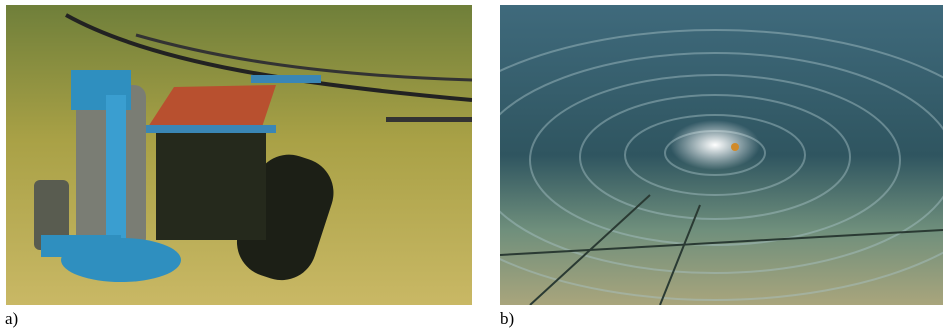  I want to click on panel-label: b), so click(507, 318).